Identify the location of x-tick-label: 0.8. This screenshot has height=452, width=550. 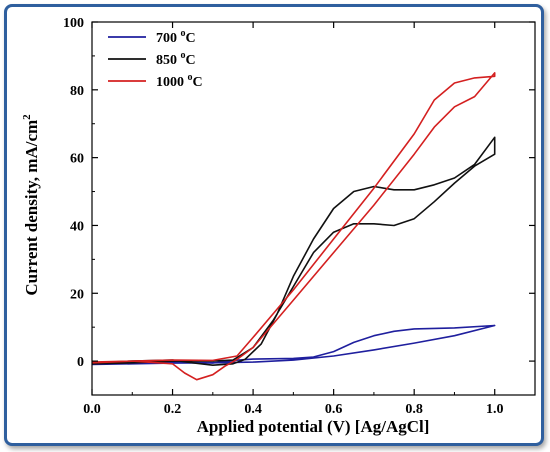
(414, 409).